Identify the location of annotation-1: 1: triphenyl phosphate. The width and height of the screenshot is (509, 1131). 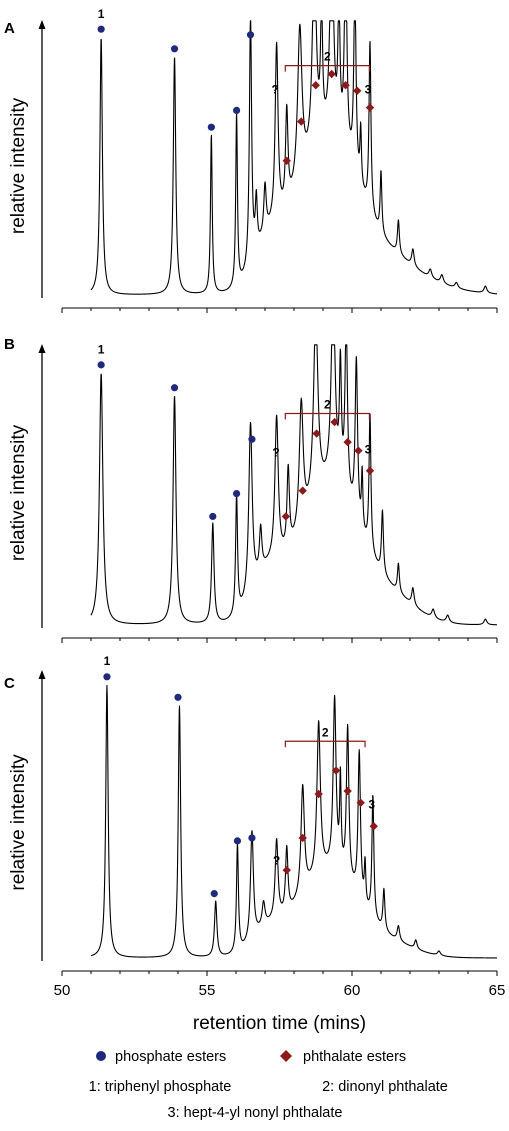
(160, 1087).